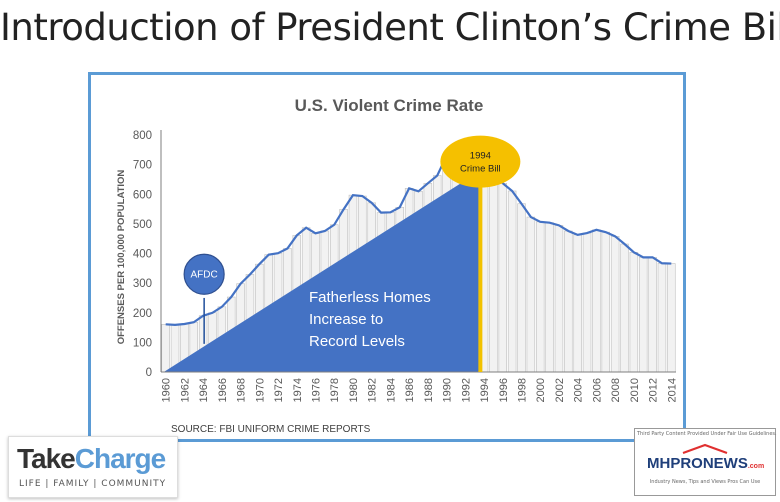 The image size is (780, 502). I want to click on y-tick-label-800: 800, so click(142, 136).